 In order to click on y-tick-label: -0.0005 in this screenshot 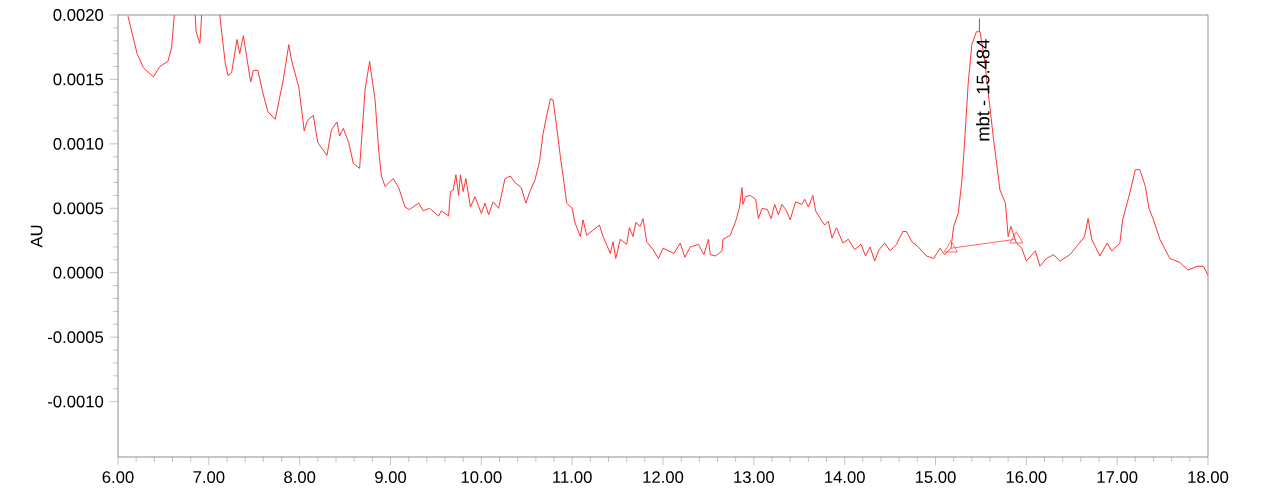, I will do `click(76, 337)`.